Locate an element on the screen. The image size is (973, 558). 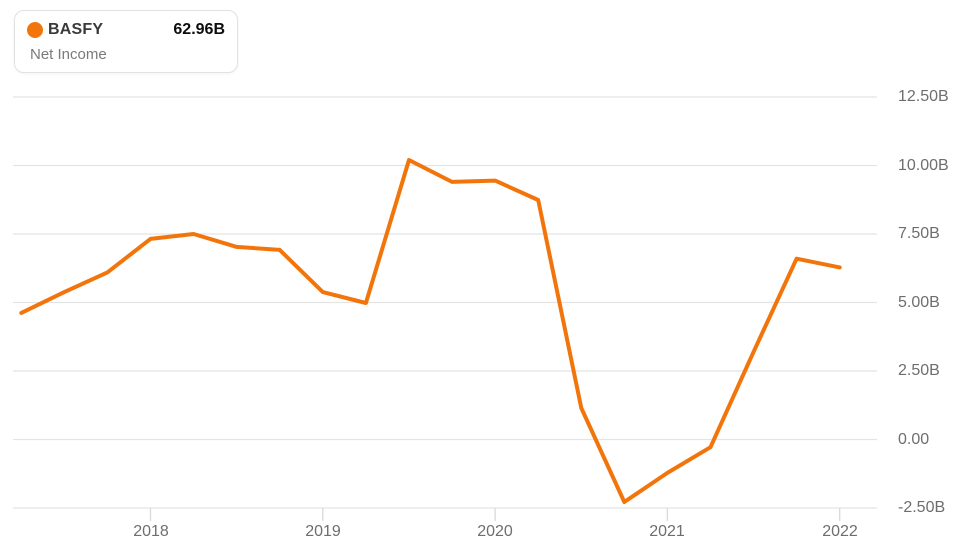
x-axis-label: 2022 is located at coordinates (840, 531).